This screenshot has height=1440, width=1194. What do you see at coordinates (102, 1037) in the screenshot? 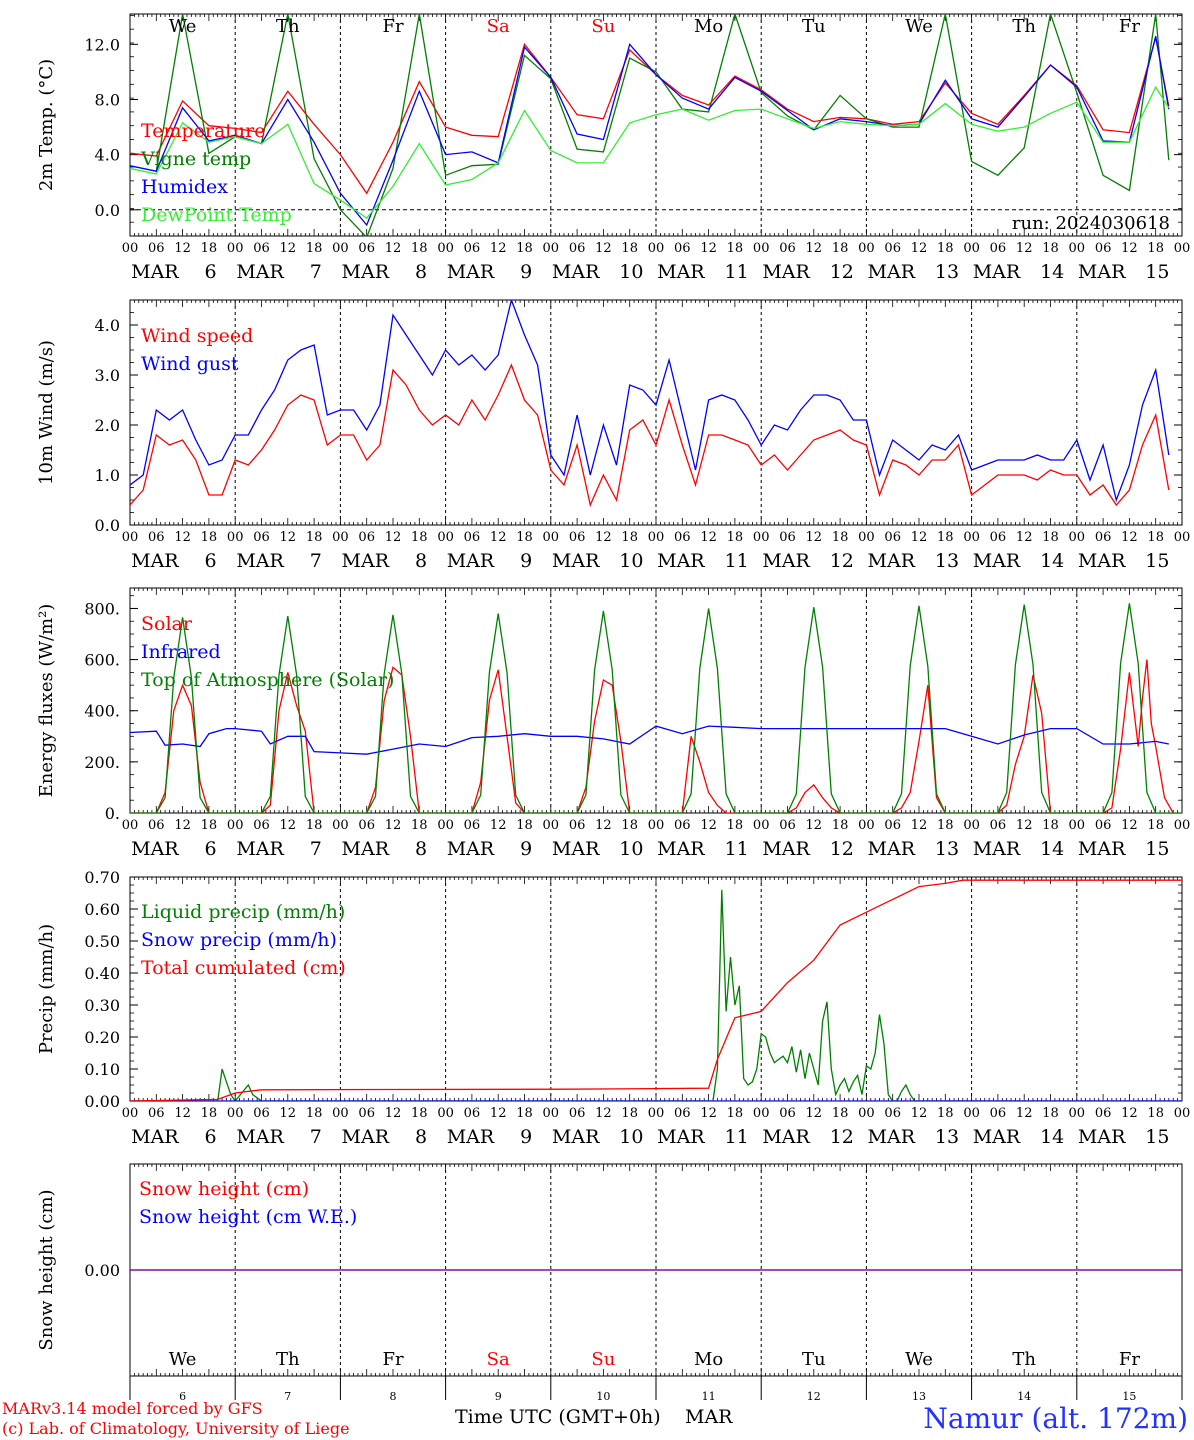
I see `y-tick-label: 0.20` at bounding box center [102, 1037].